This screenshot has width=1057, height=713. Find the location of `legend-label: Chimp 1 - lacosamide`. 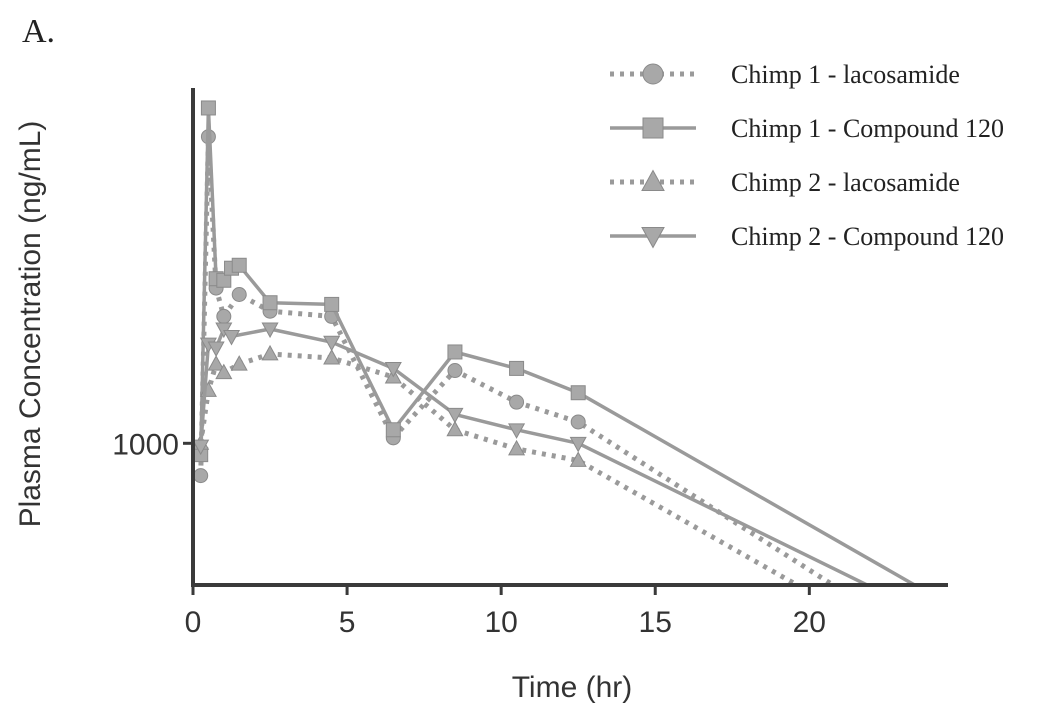

legend-label: Chimp 1 - lacosamide is located at coordinates (845, 74).